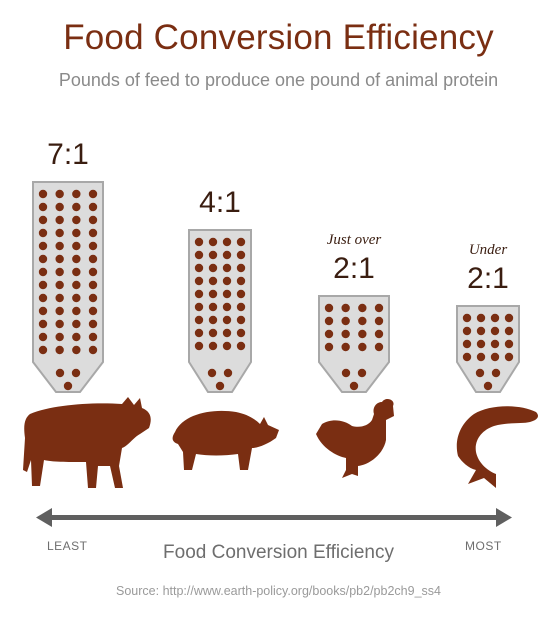  I want to click on cow-icon, so click(87, 442).